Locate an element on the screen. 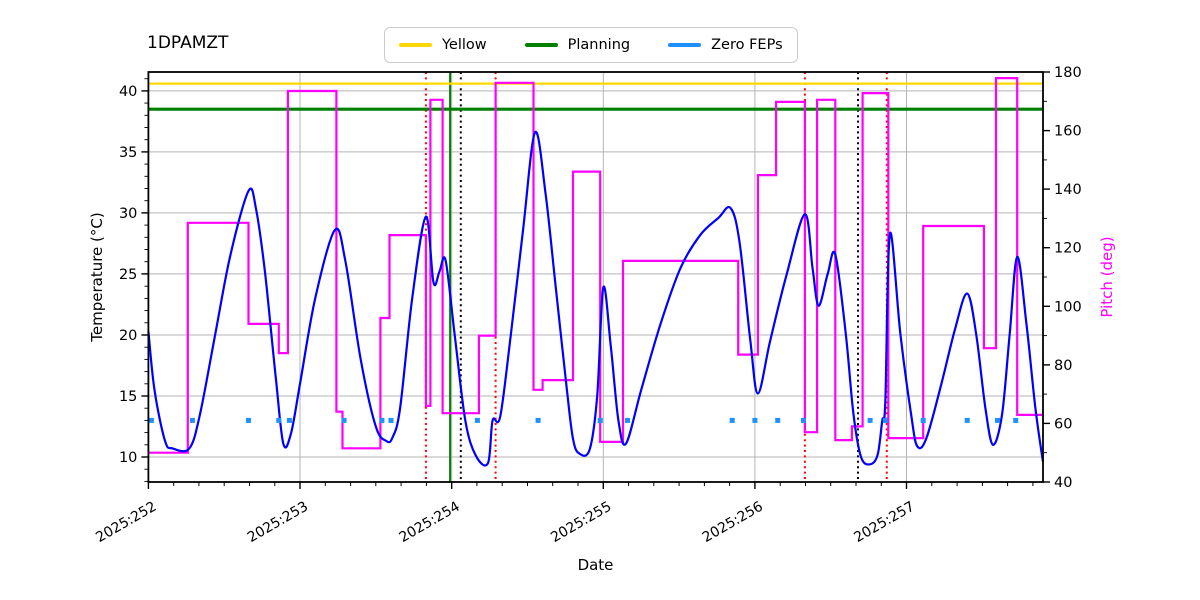 The width and height of the screenshot is (1200, 600). planning-line-swatch is located at coordinates (541, 45).